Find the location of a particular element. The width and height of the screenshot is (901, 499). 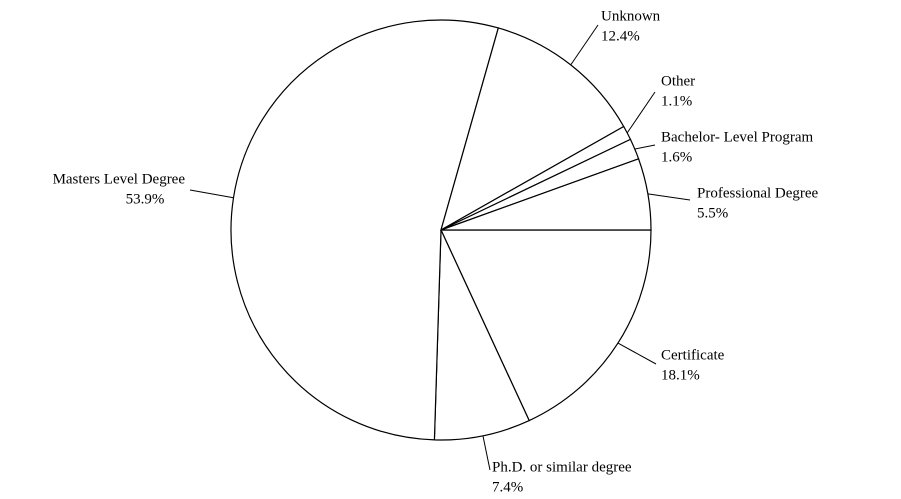

slice-label: Unknown is located at coordinates (631, 16).